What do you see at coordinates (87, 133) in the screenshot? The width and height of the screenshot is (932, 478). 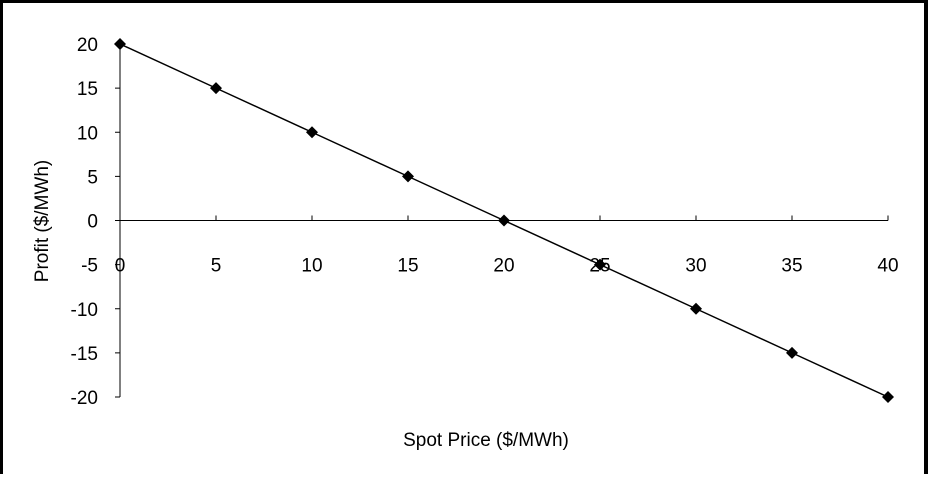 I see `y-tick-label: 10` at bounding box center [87, 133].